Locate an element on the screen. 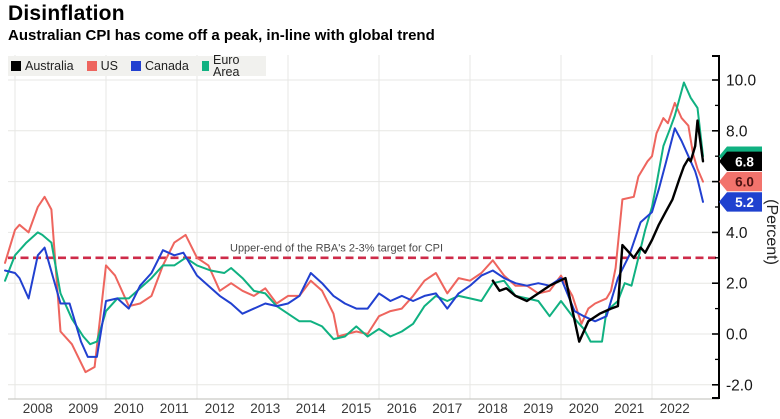 The width and height of the screenshot is (780, 419). end-tag-us is located at coordinates (740, 181).